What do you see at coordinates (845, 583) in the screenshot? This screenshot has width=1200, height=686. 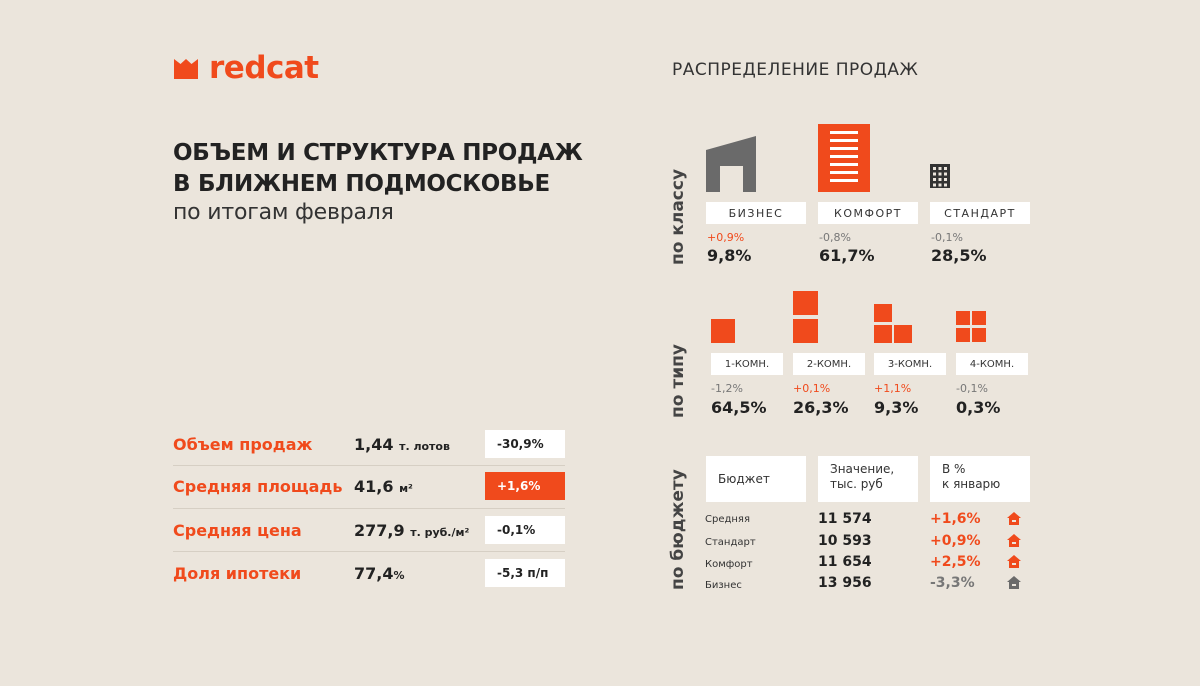 I see `budget-row-value: 13 956` at bounding box center [845, 583].